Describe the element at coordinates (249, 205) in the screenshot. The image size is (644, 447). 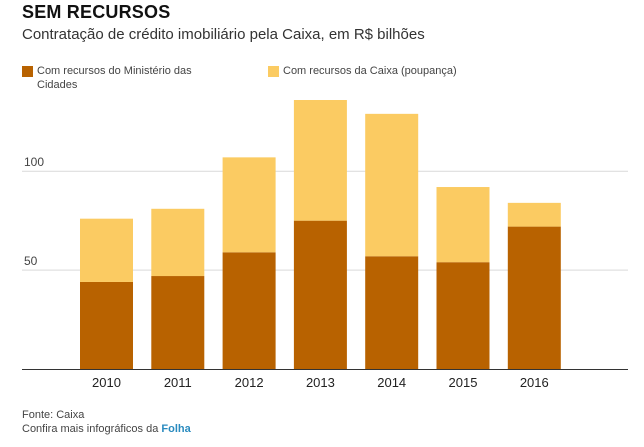
I see `bar-2012-caixa` at that location.